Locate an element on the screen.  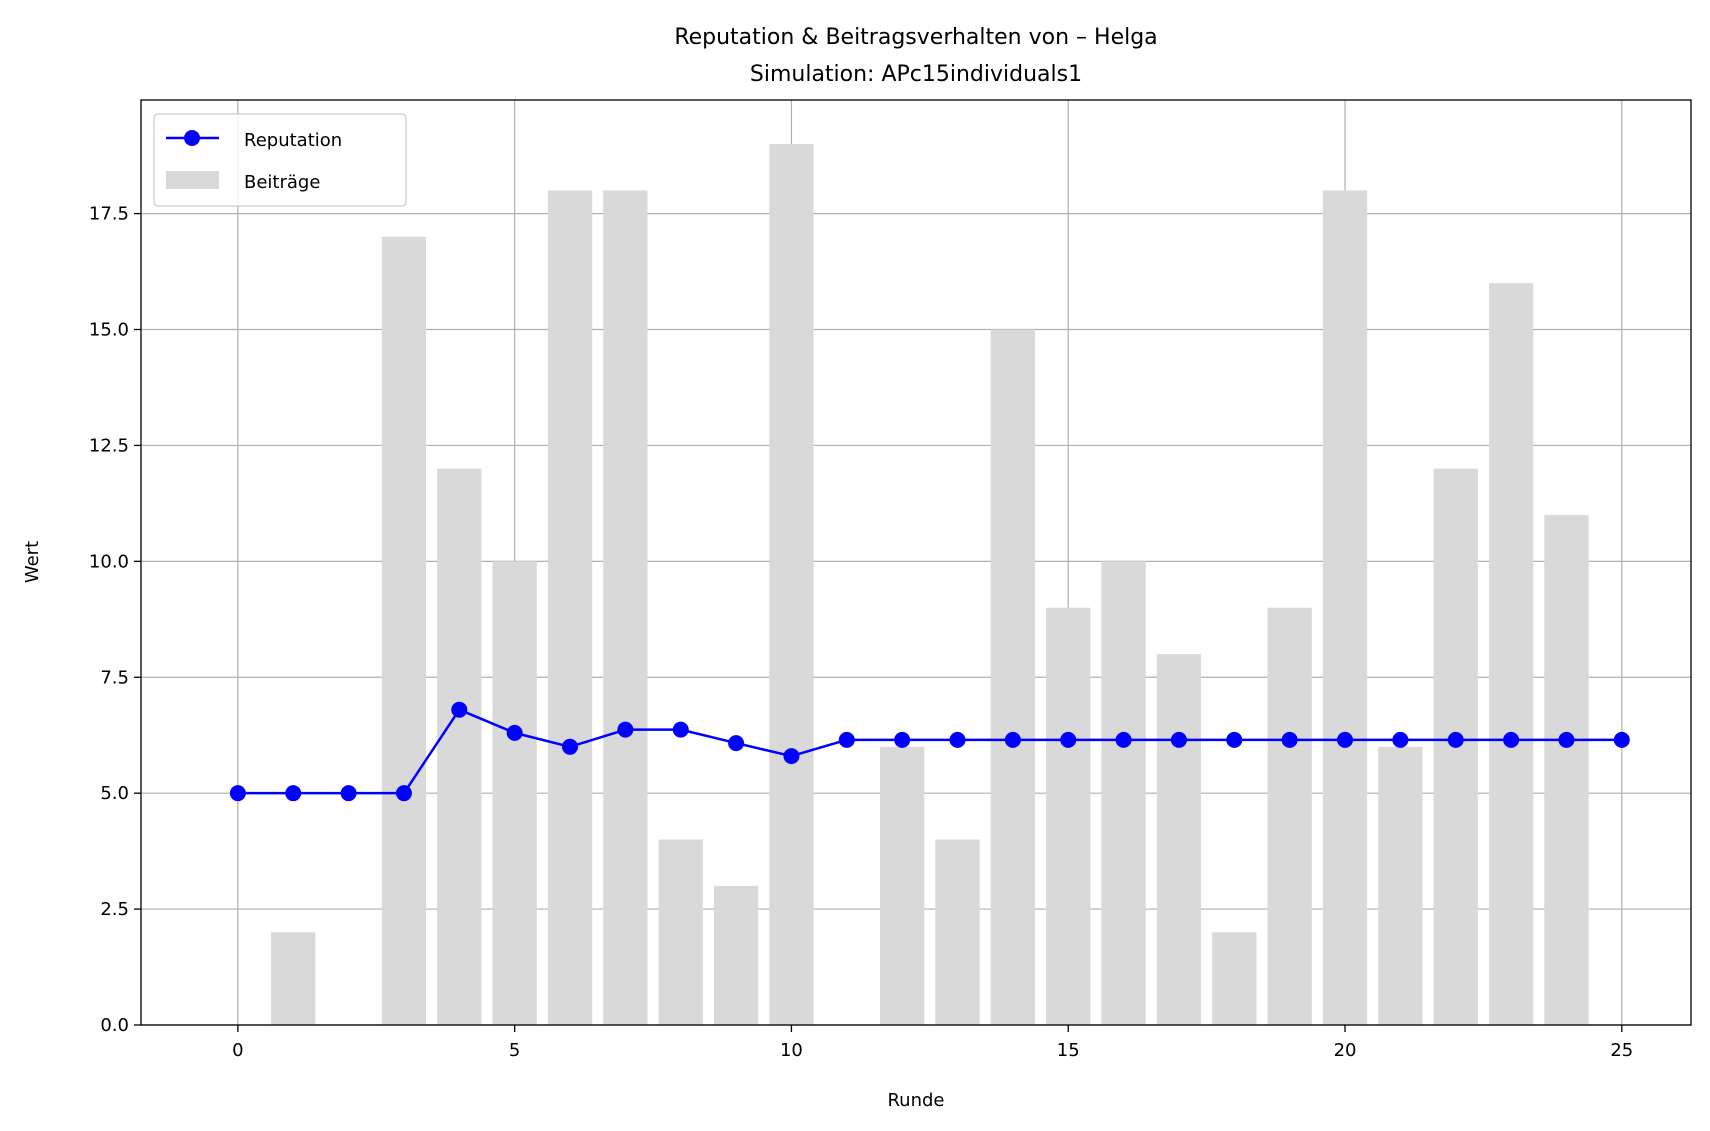
y-tick-label: 10.0 is located at coordinates (109, 561).